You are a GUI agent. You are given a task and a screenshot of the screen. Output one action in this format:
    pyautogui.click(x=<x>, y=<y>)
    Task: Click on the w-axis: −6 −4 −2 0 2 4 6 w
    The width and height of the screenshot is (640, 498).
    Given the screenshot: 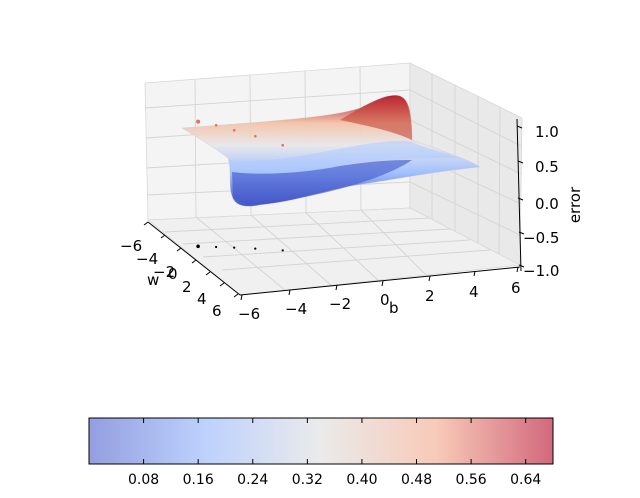 What is the action you would take?
    pyautogui.click(x=180, y=270)
    